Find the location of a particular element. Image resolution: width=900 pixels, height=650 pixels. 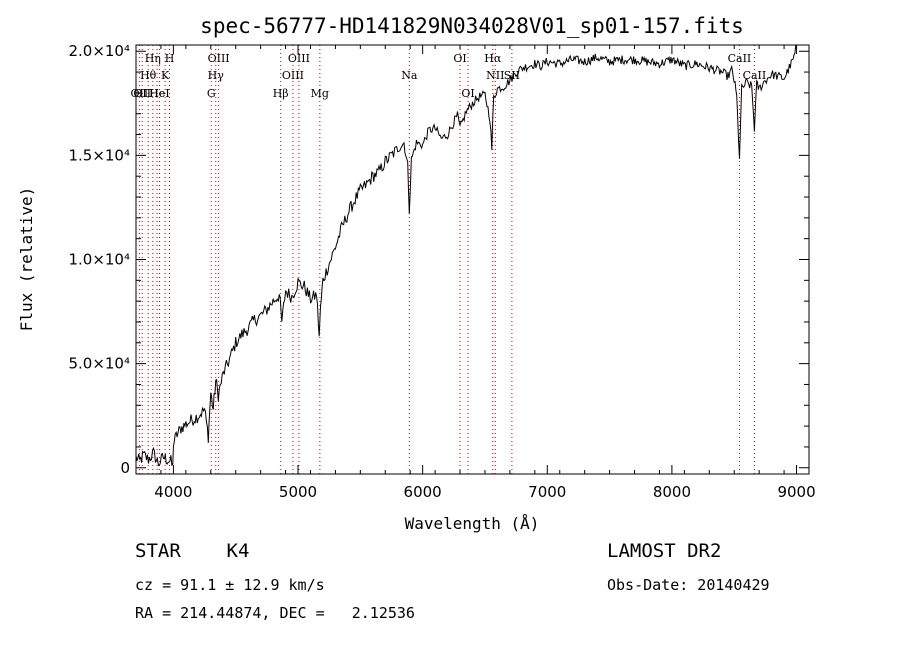

spectral-line-label-16: OI is located at coordinates (459, 58).